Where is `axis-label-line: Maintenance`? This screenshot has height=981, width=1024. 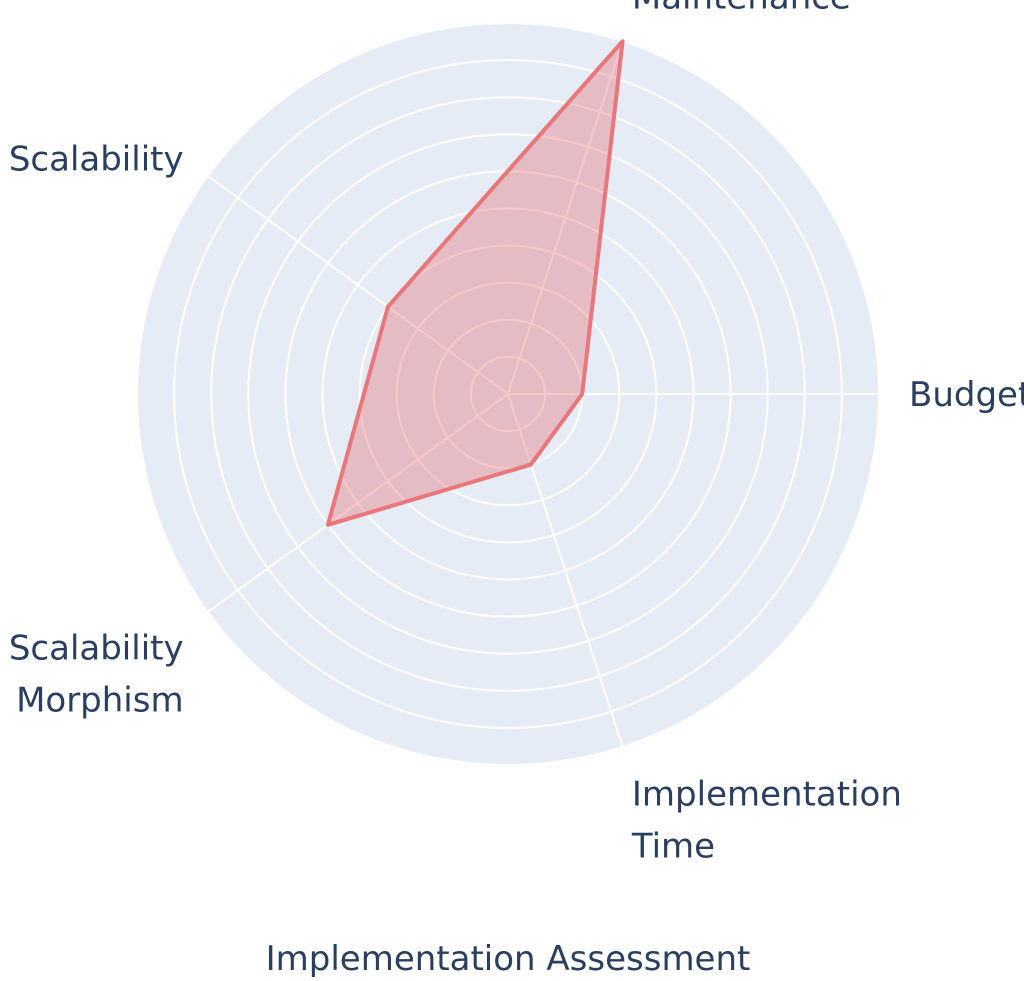
axis-label-line: Maintenance is located at coordinates (741, 9).